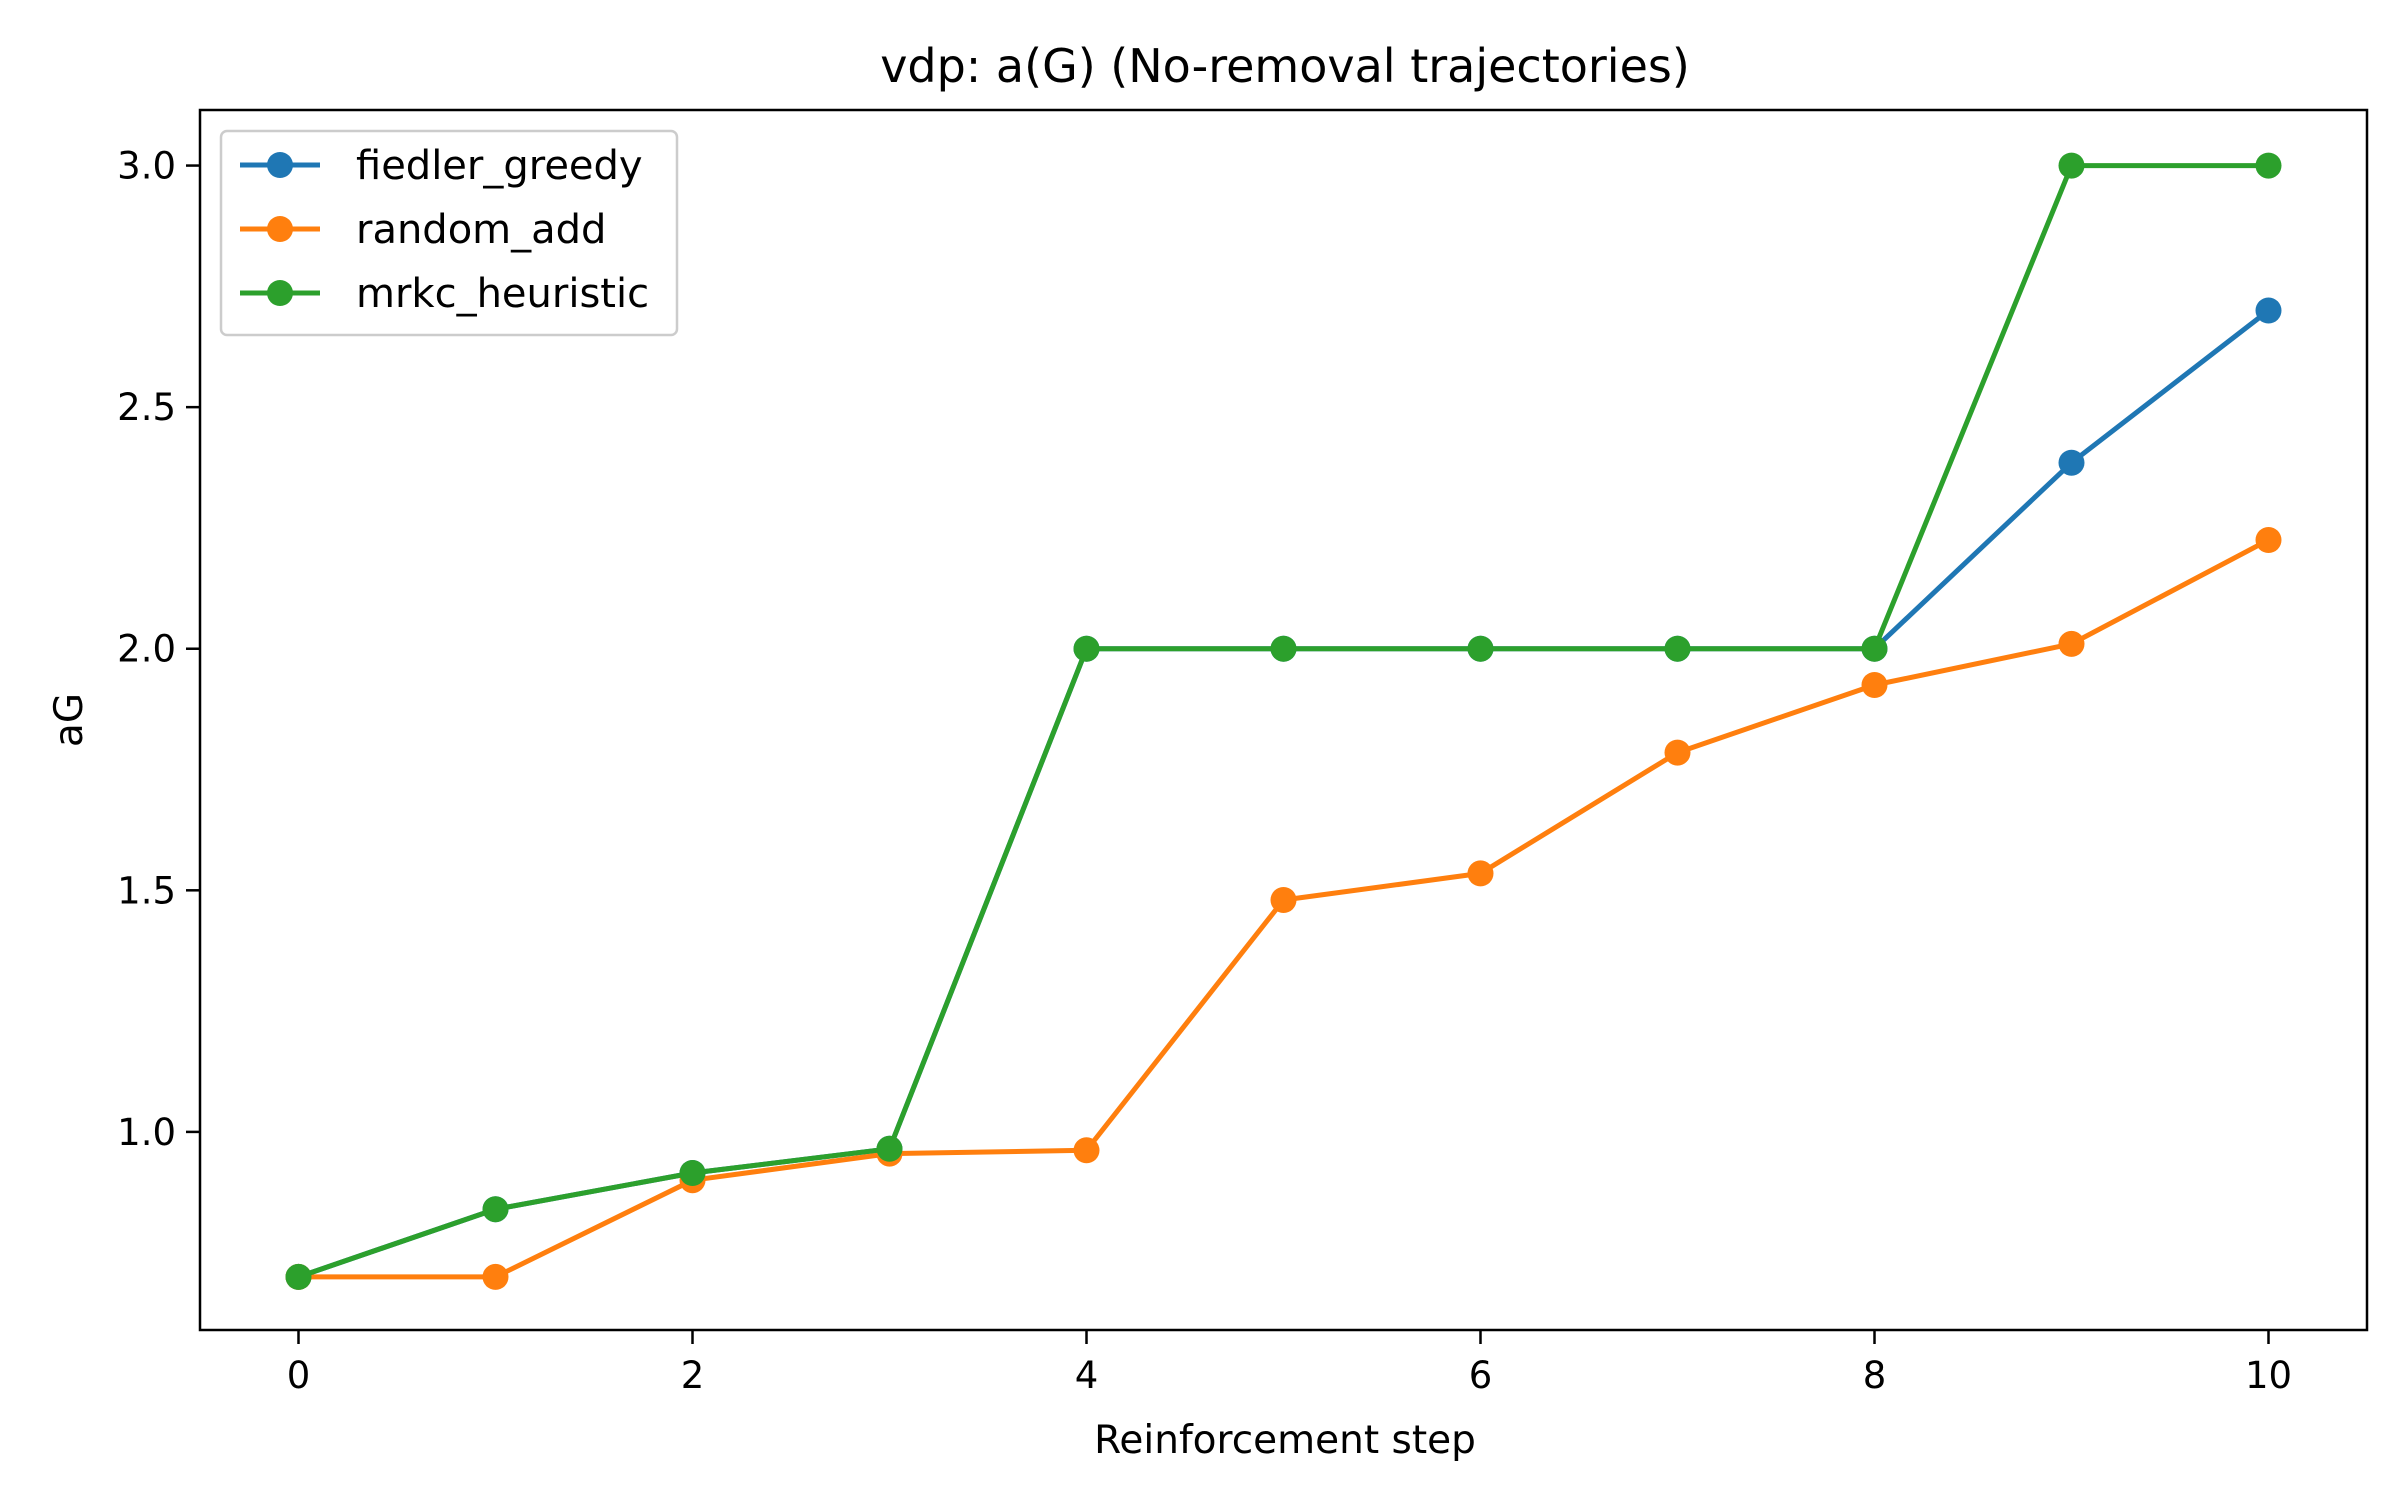  What do you see at coordinates (280, 293) in the screenshot?
I see `legend-marker-mrkc_heuristic` at bounding box center [280, 293].